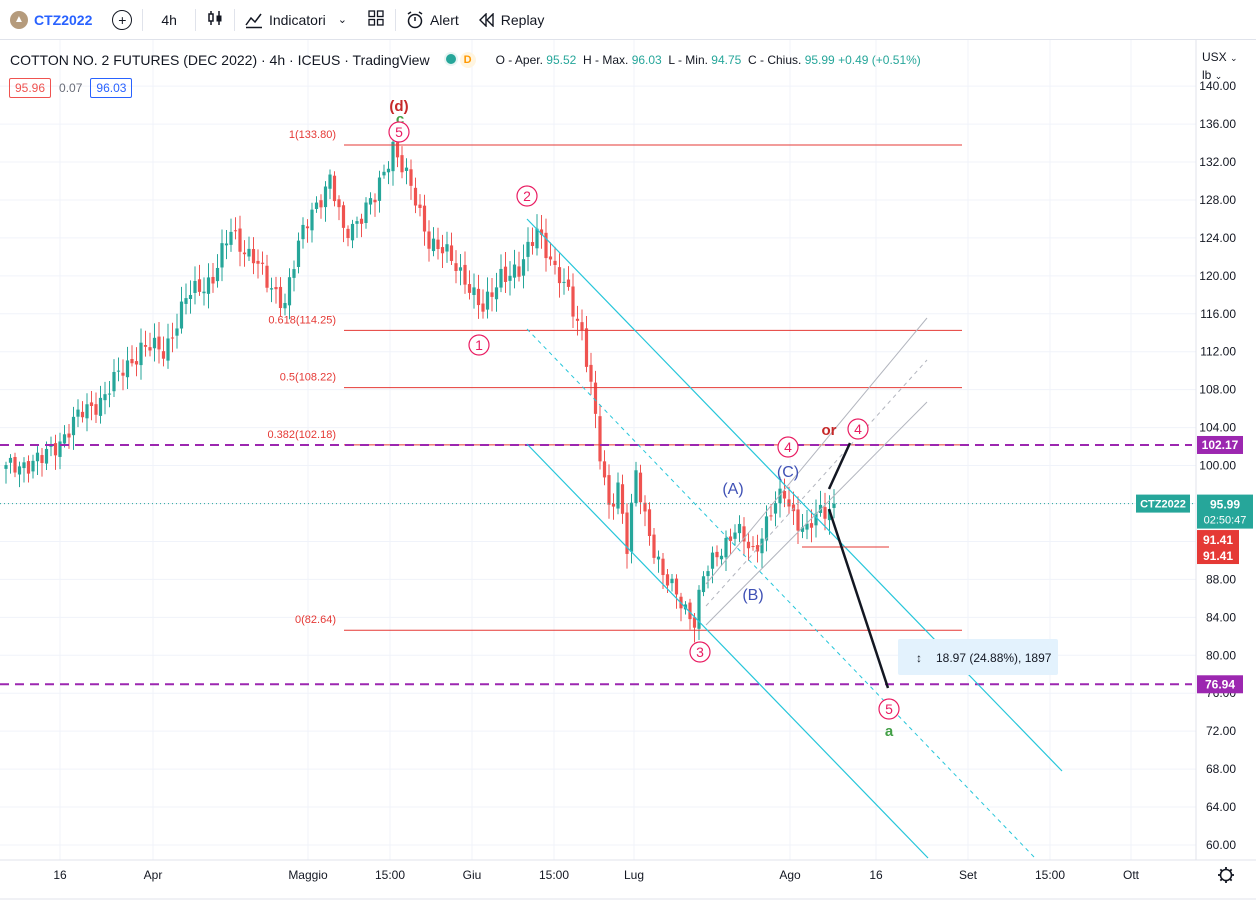 Image resolution: width=1256 pixels, height=900 pixels. I want to click on bid-price: 95.96, so click(30, 88).